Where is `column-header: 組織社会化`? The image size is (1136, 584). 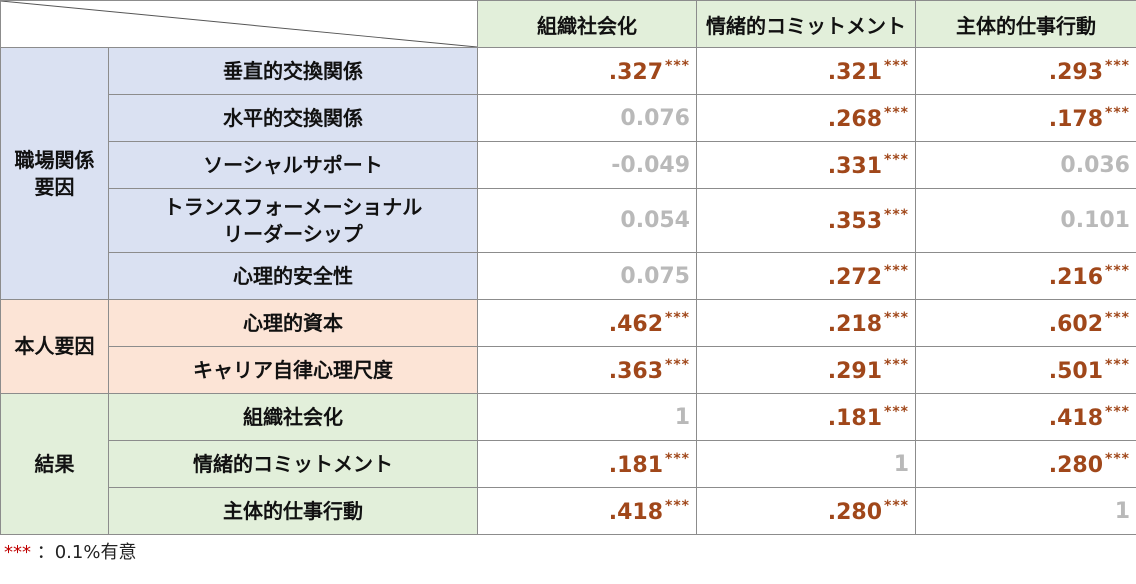
column-header: 組織社会化 is located at coordinates (587, 24).